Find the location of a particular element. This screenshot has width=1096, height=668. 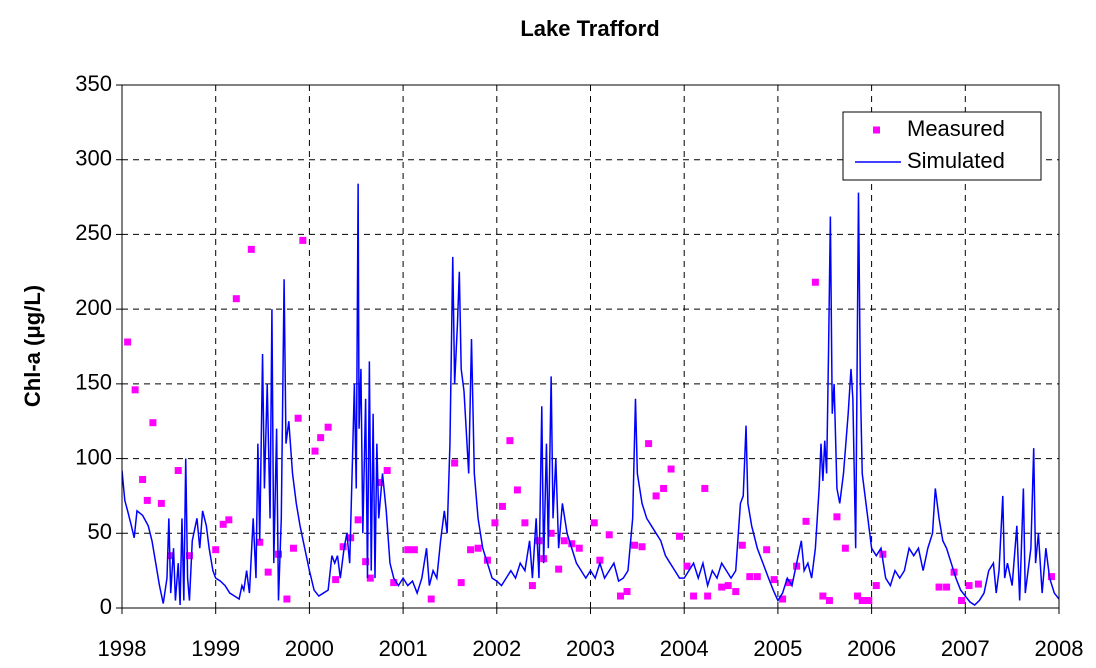

x-tick-label: 1998 is located at coordinates (122, 648).